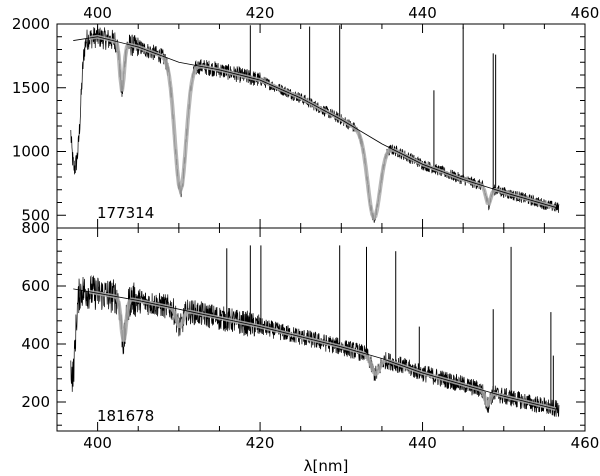  I want to click on y-tick-label: 1000, so click(31, 152).